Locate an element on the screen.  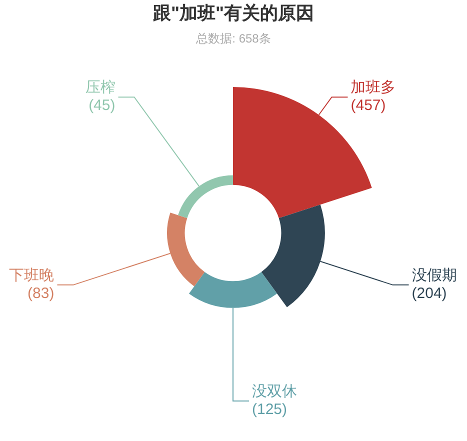
text: 跟"加班"有关的原因 is located at coordinates (233, 12).